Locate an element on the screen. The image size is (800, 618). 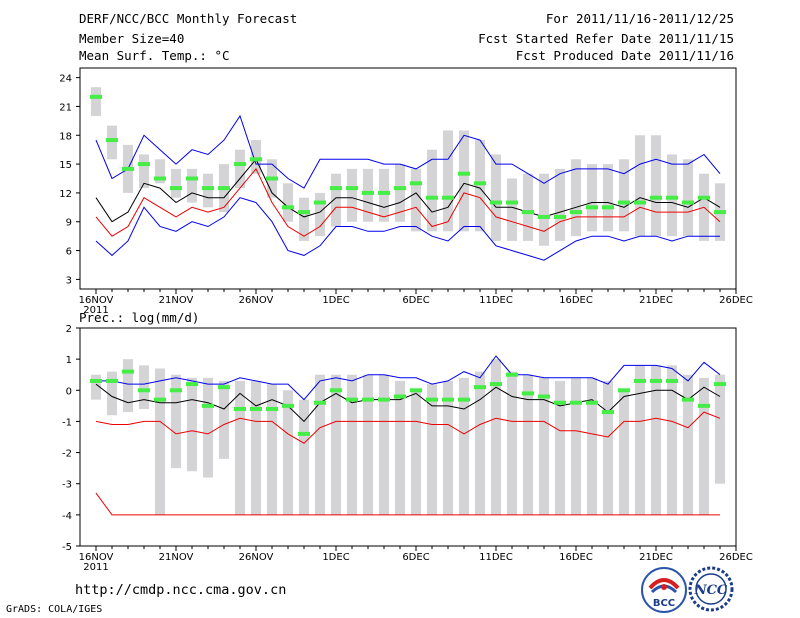
temp-x-tick-sublabel: 2011 is located at coordinates (95, 310).